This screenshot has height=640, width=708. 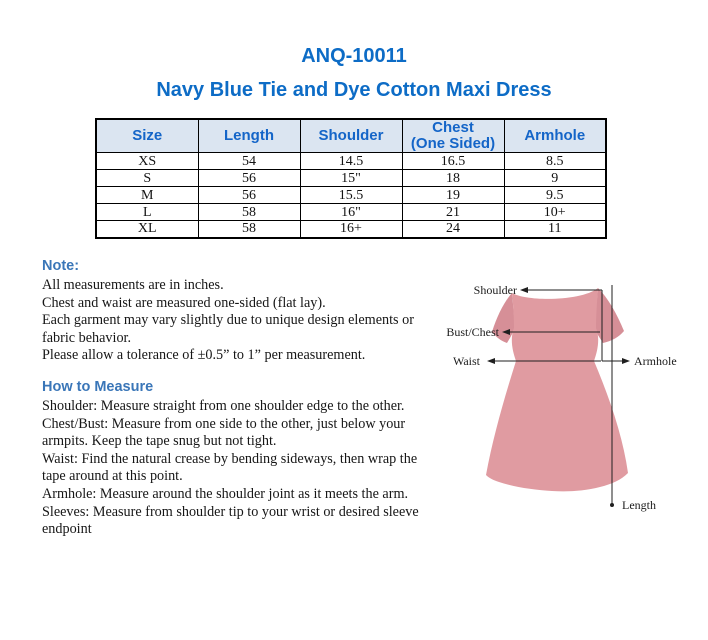 What do you see at coordinates (61, 266) in the screenshot?
I see `note-heading: Note:` at bounding box center [61, 266].